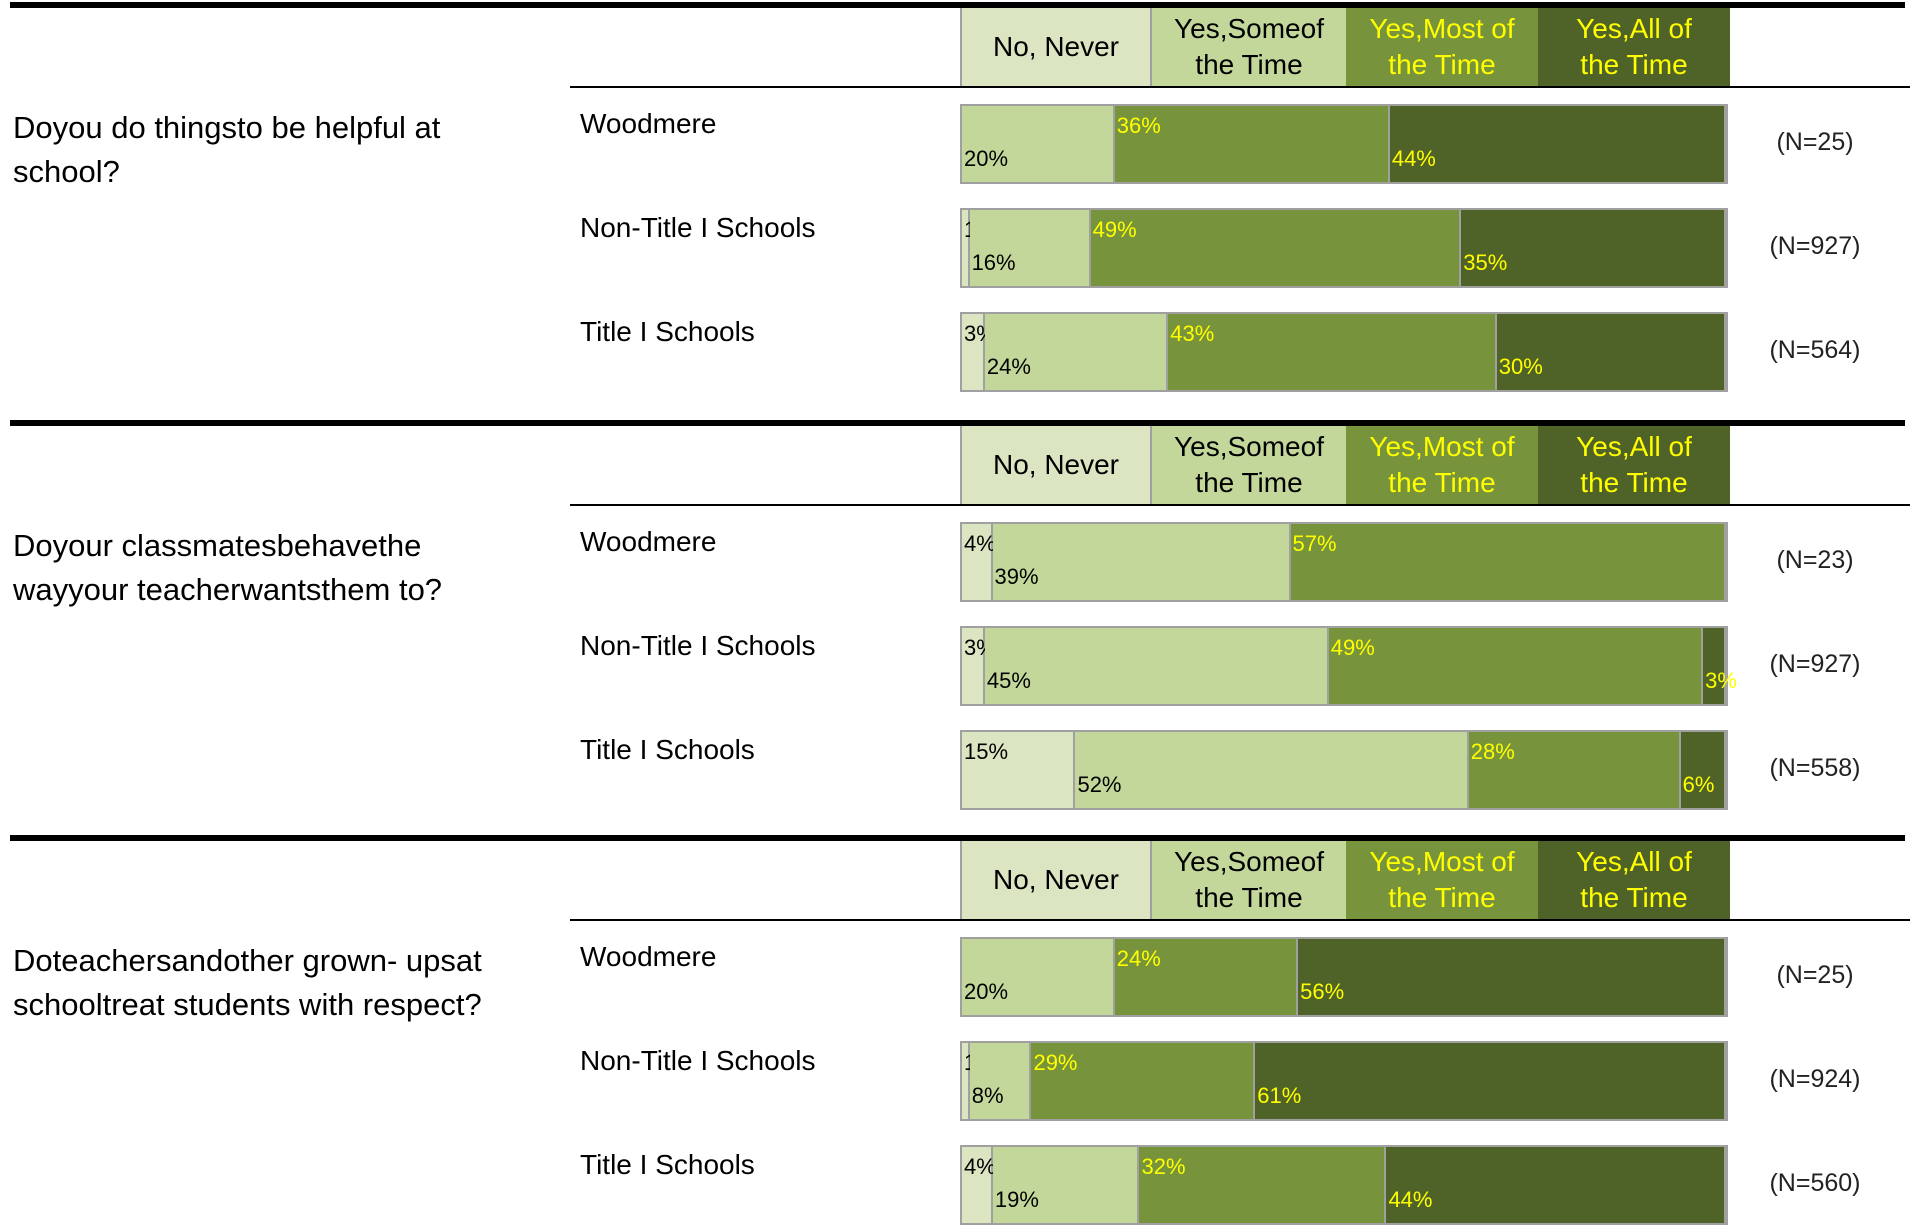 The image size is (1916, 1225). Describe the element at coordinates (986, 158) in the screenshot. I see `data-label: 20%` at that location.